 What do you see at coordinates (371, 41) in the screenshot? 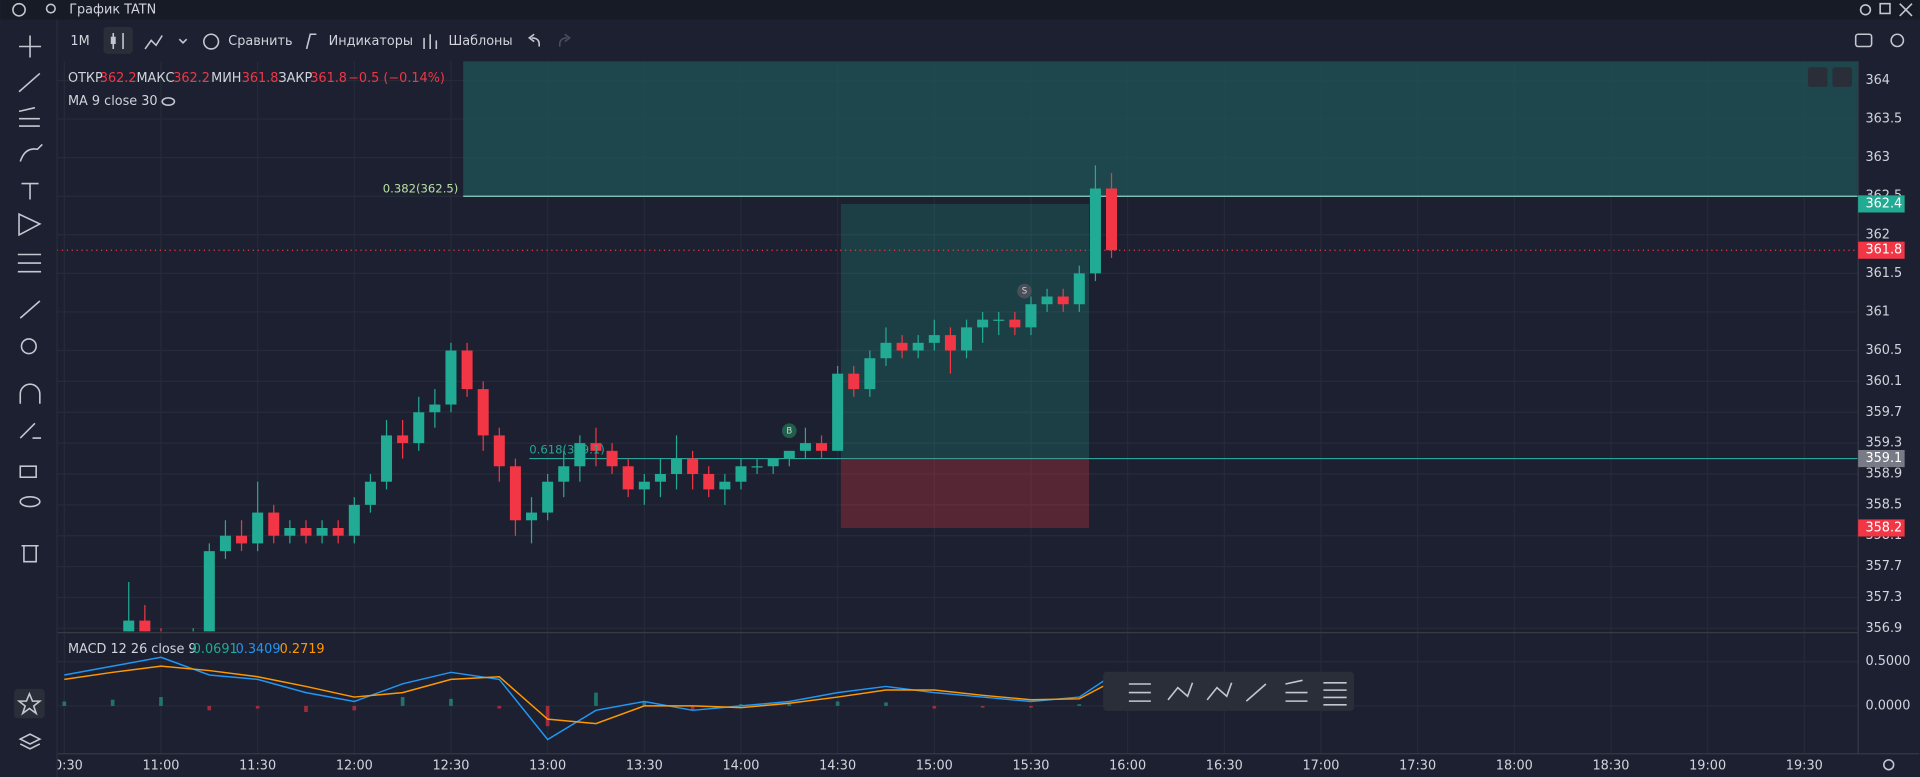
I see `indicators-button: Индикаторы` at bounding box center [371, 41].